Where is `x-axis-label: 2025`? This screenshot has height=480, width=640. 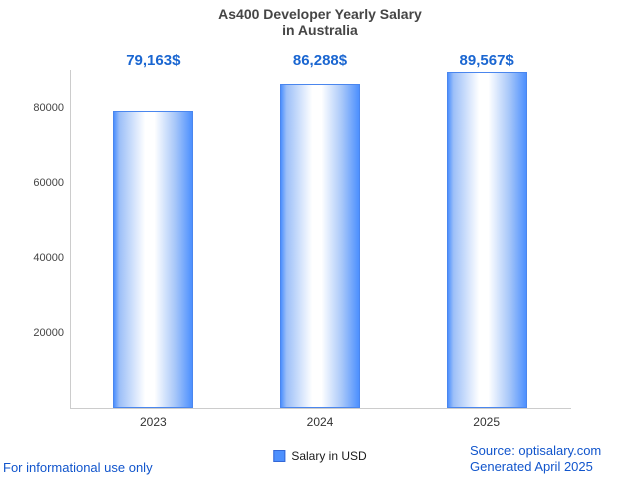 x-axis-label: 2025 is located at coordinates (486, 422).